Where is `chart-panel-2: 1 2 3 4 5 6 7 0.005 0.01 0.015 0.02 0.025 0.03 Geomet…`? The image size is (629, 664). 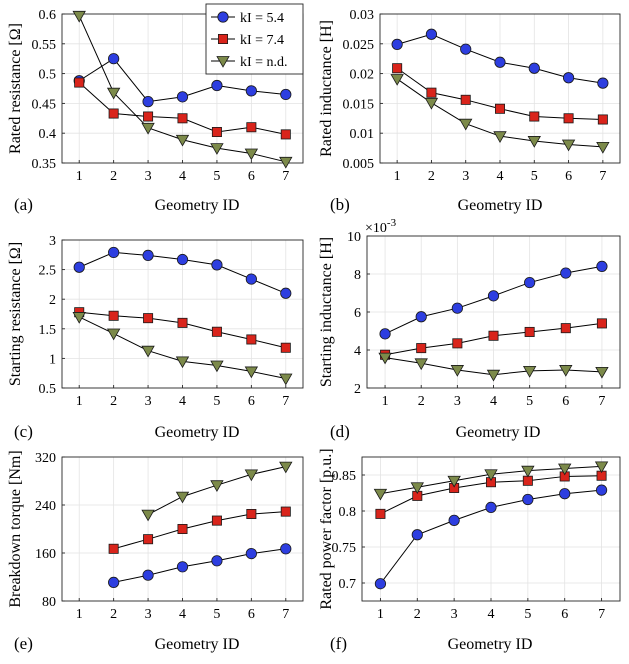
chart-panel-2: 1 2 3 4 5 6 7 0.005 0.01 0.015 0.02 0.025 0.03 Geomet… is located at coordinates (469, 111).